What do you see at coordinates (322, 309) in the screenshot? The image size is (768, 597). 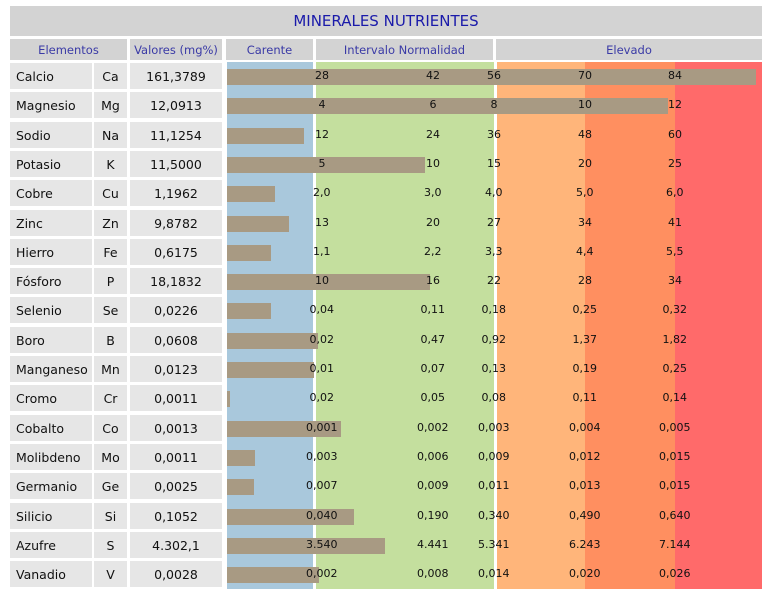 I see `scale-label: 0,04` at bounding box center [322, 309].